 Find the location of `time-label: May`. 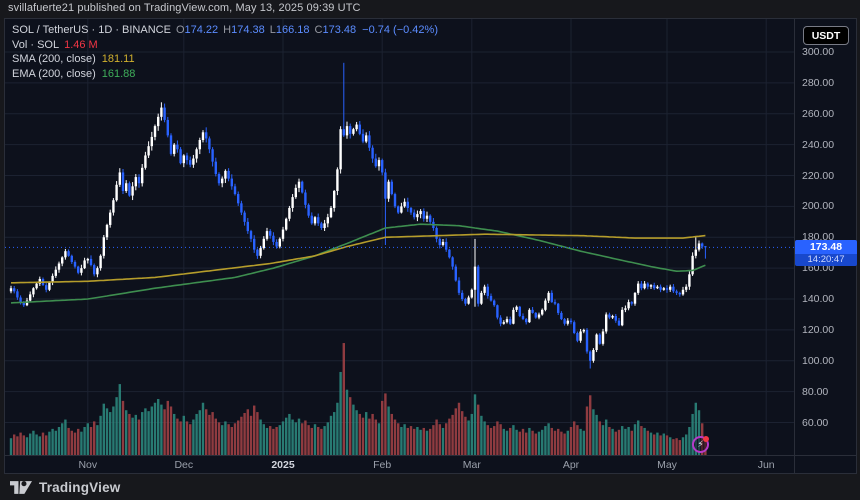

time-label: May is located at coordinates (667, 464).